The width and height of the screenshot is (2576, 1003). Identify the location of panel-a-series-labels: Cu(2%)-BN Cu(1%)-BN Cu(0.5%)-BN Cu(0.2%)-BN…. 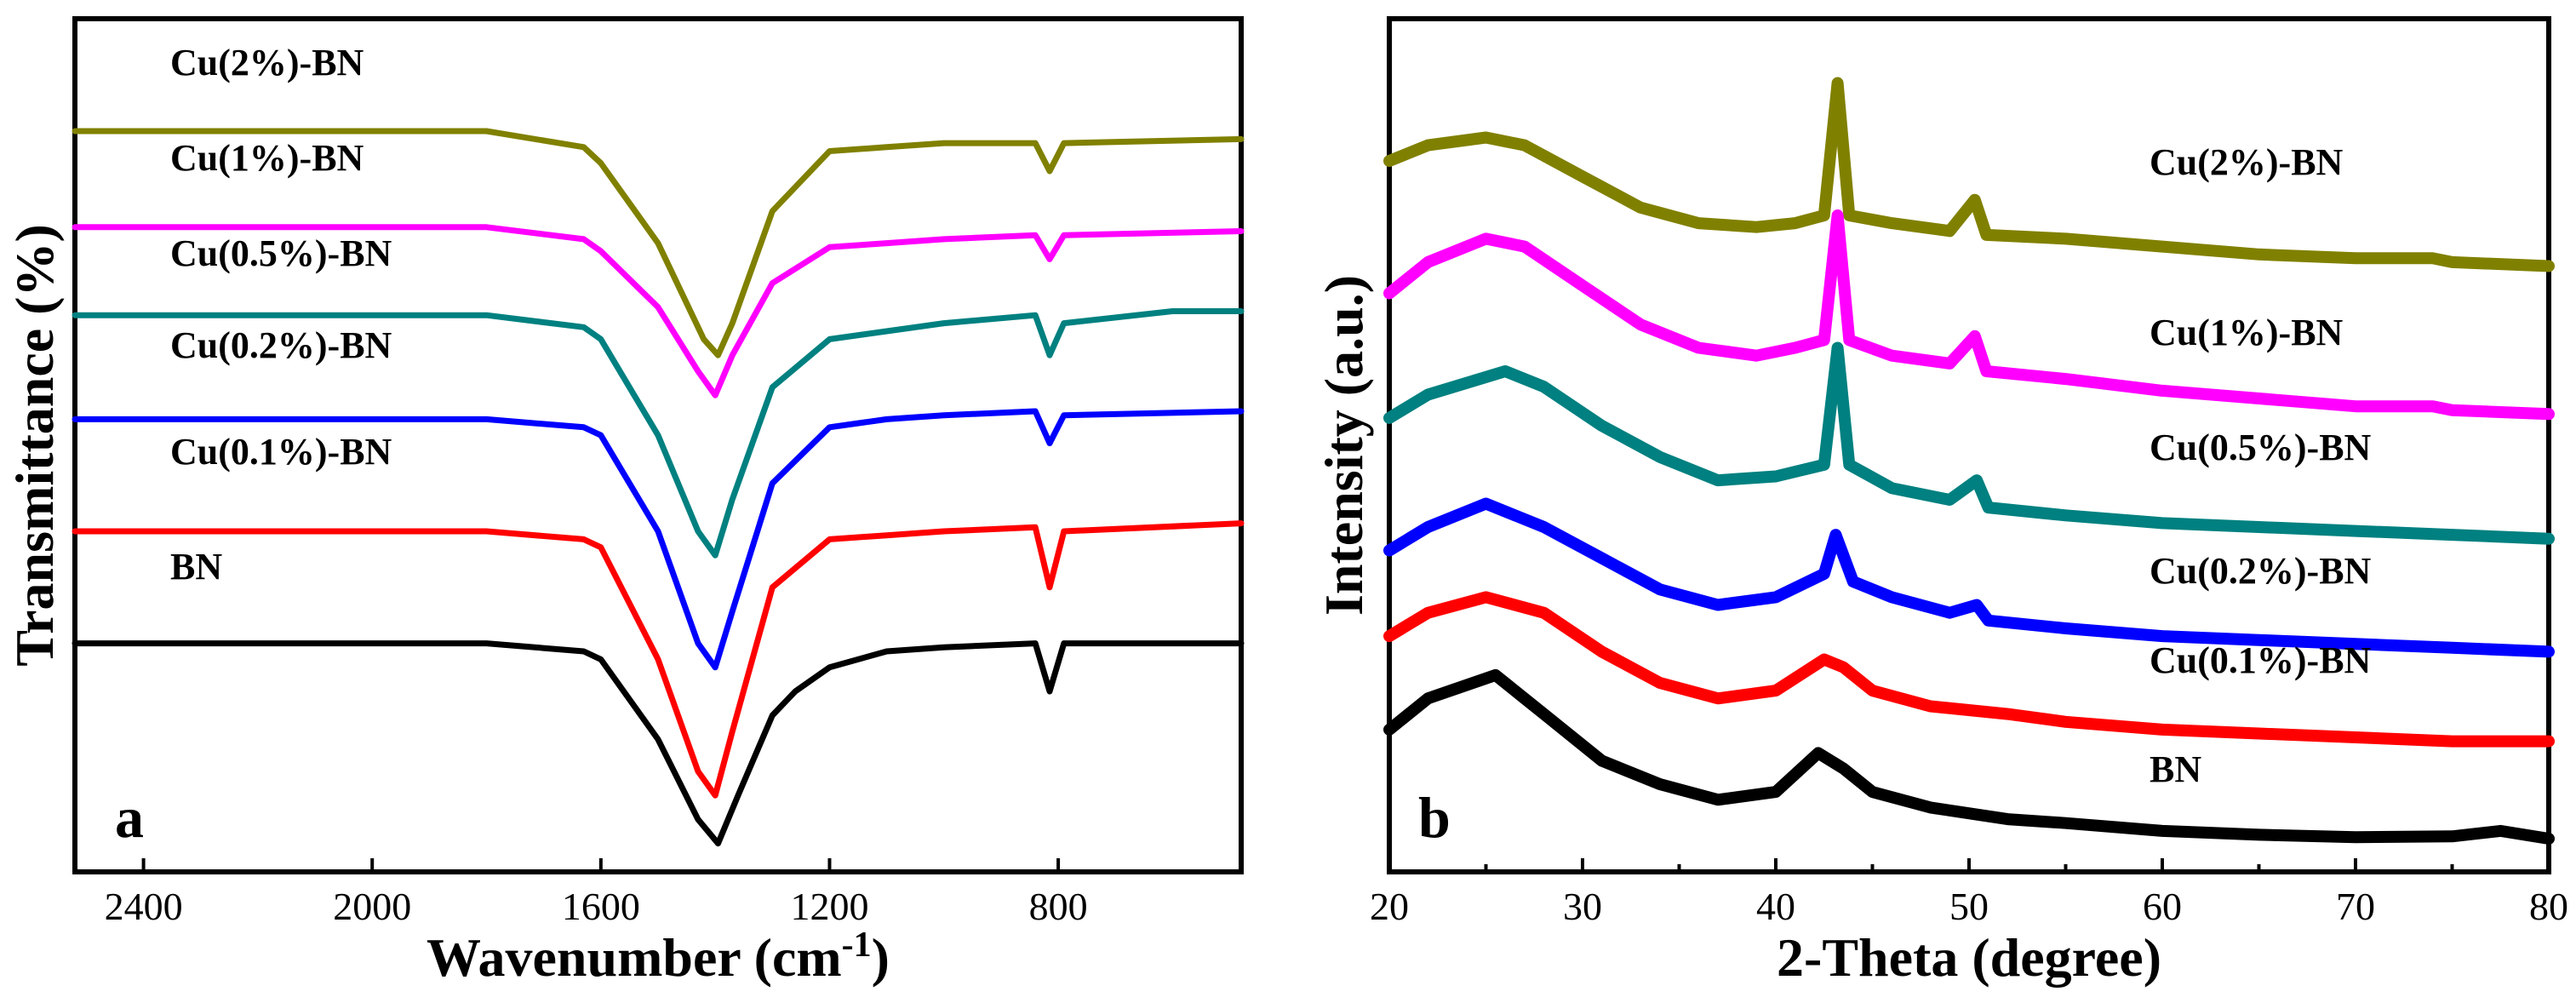
(281, 314).